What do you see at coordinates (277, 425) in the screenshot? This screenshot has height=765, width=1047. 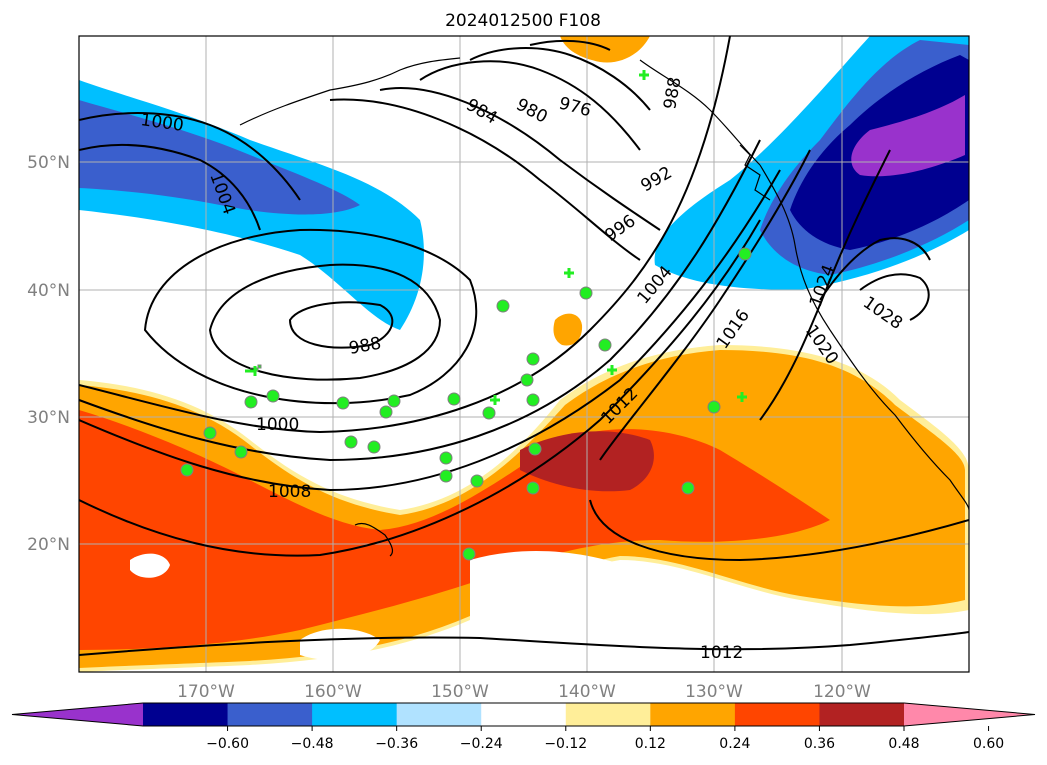 I see `contour-label: 1000` at bounding box center [277, 425].